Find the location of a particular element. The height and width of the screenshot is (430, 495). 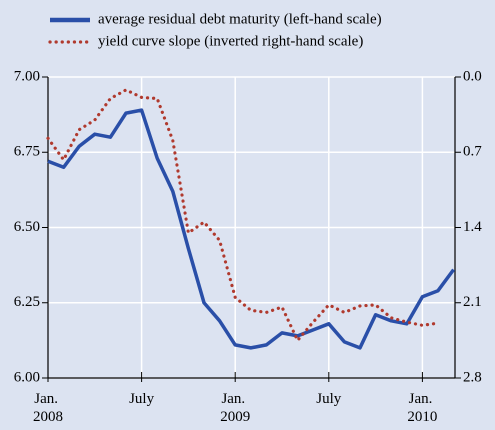

x-tick-label: Jan. 2010 is located at coordinates (422, 408).